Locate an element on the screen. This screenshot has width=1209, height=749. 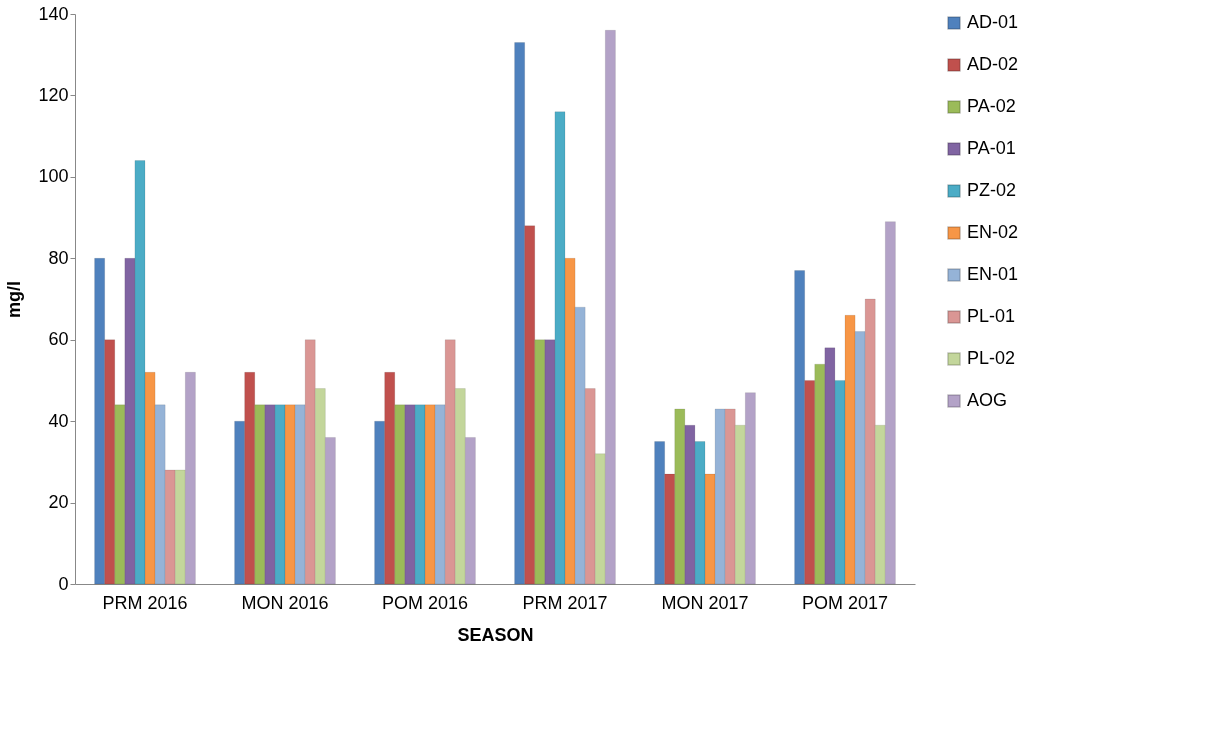
y-tick-label: 140 is located at coordinates (53, 13).